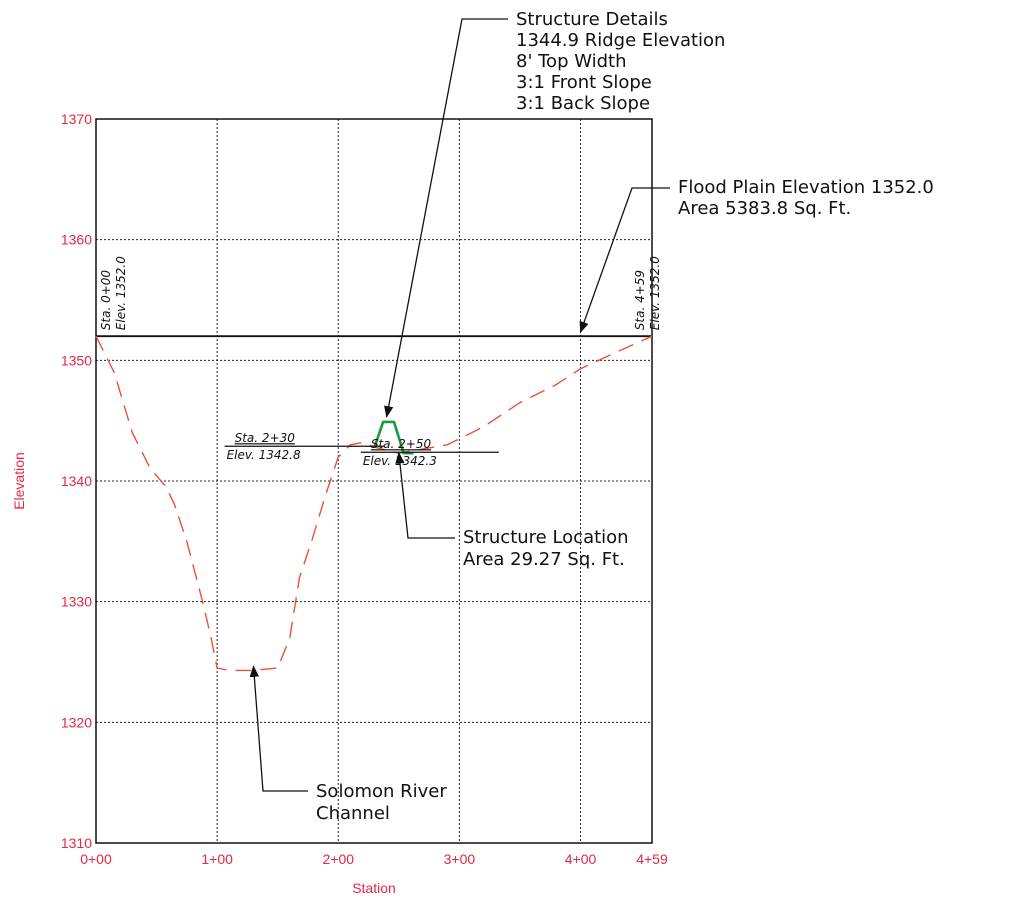 This screenshot has width=1031, height=902. I want to click on station-text: Sta. 4+59, so click(640, 300).